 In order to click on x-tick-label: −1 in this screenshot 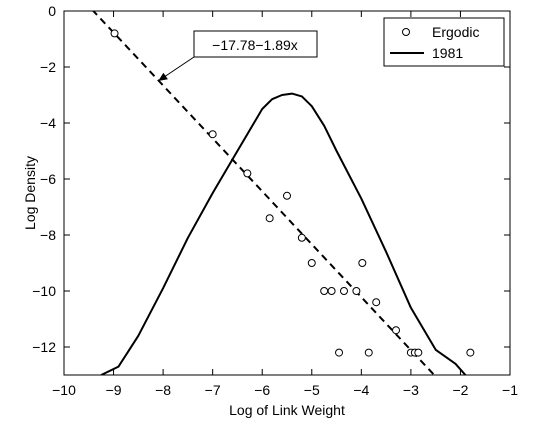, I will do `click(510, 390)`.